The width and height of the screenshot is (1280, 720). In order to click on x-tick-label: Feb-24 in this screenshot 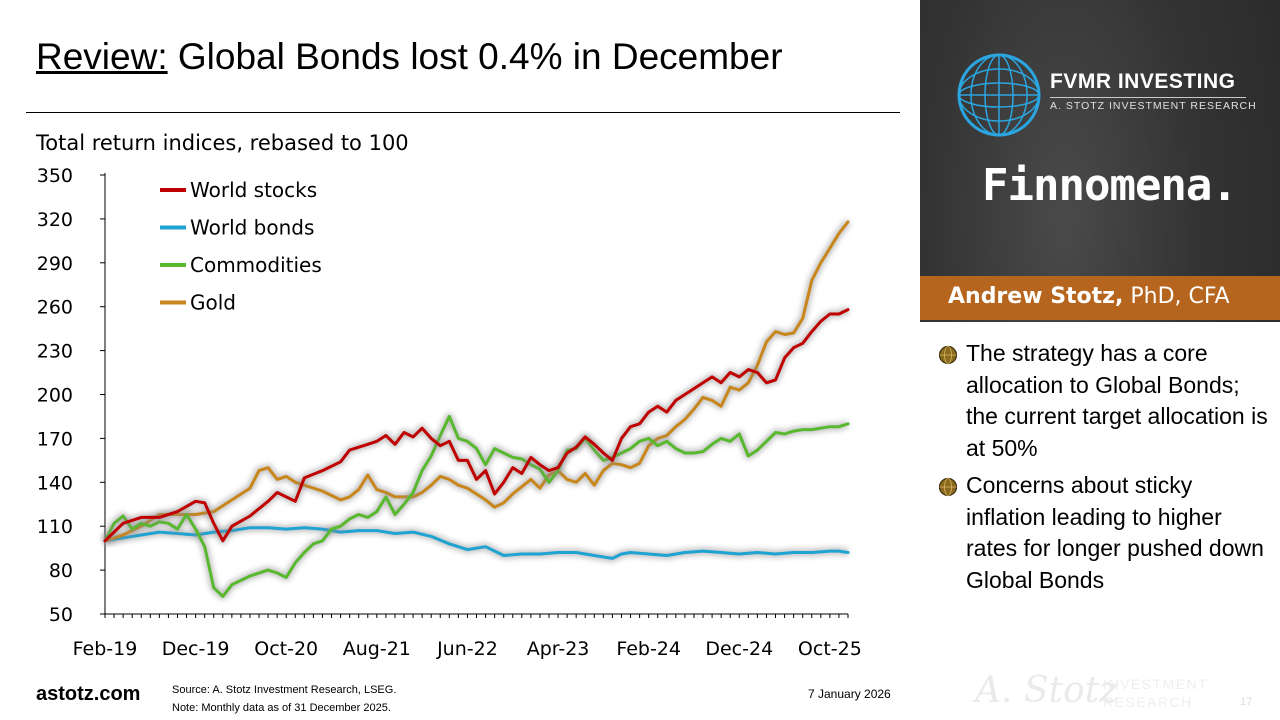, I will do `click(648, 649)`.